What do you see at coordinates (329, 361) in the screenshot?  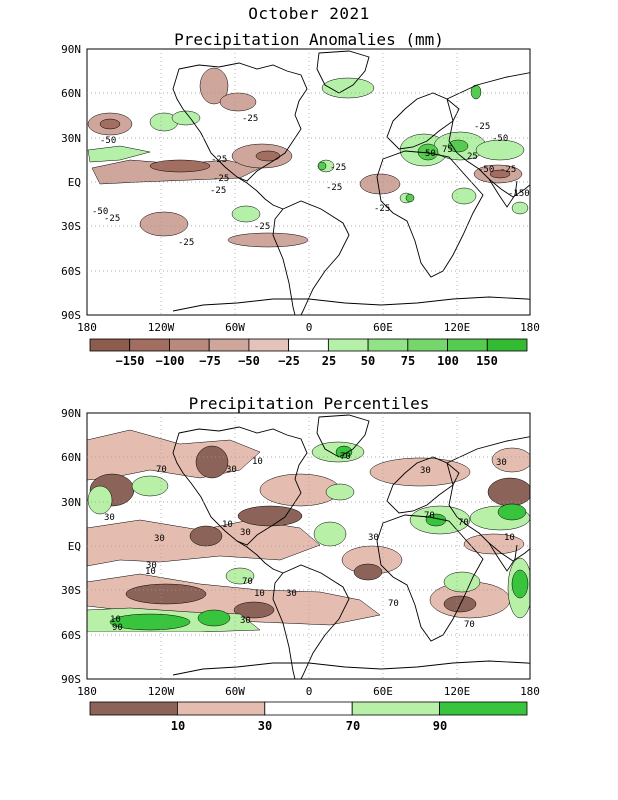 I see `legend-label: 25` at bounding box center [329, 361].